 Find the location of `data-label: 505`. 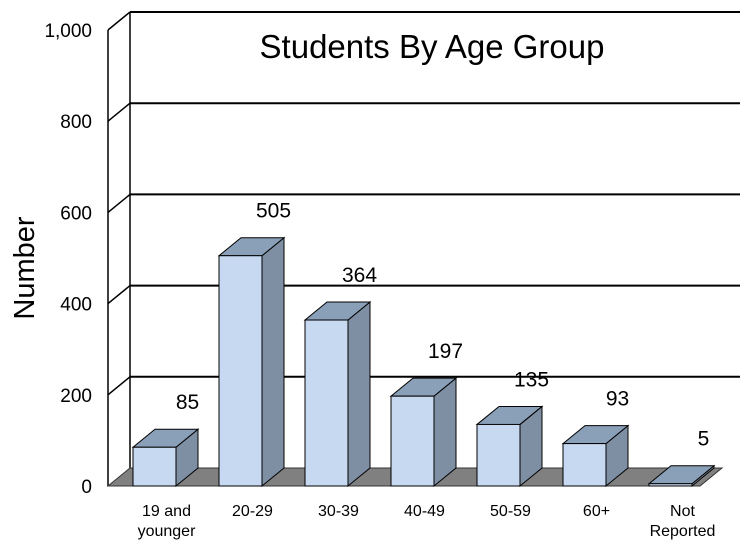

data-label: 505 is located at coordinates (273, 211).